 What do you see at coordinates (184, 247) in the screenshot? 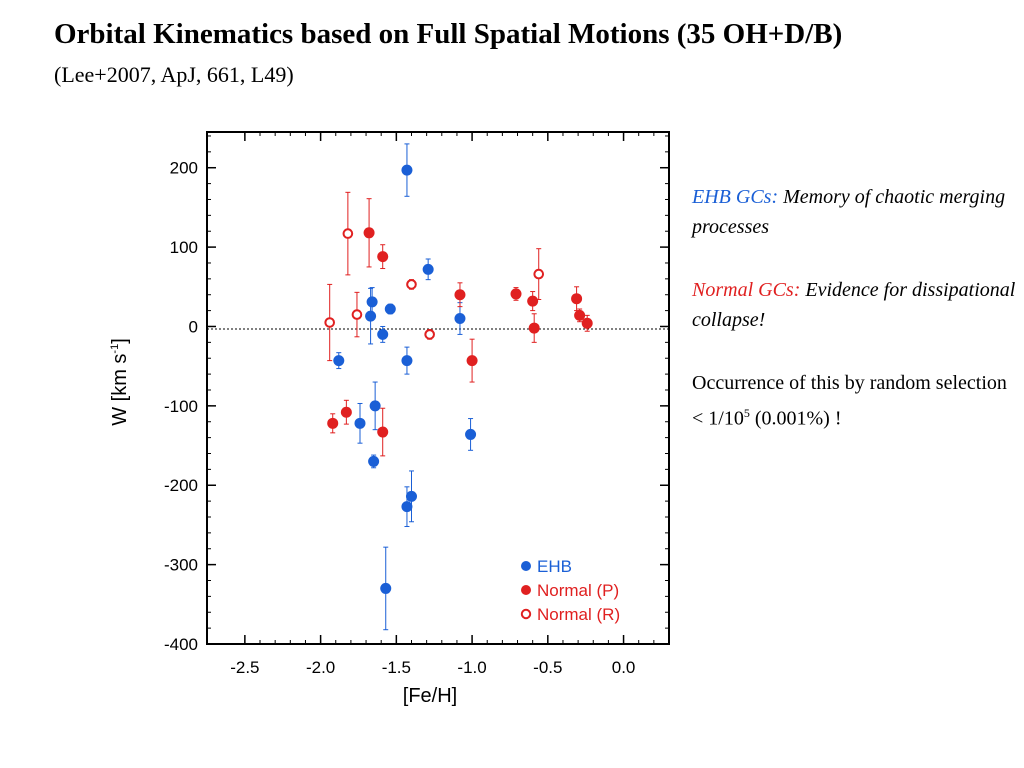
I see `y-tick-label: 100` at bounding box center [184, 247].